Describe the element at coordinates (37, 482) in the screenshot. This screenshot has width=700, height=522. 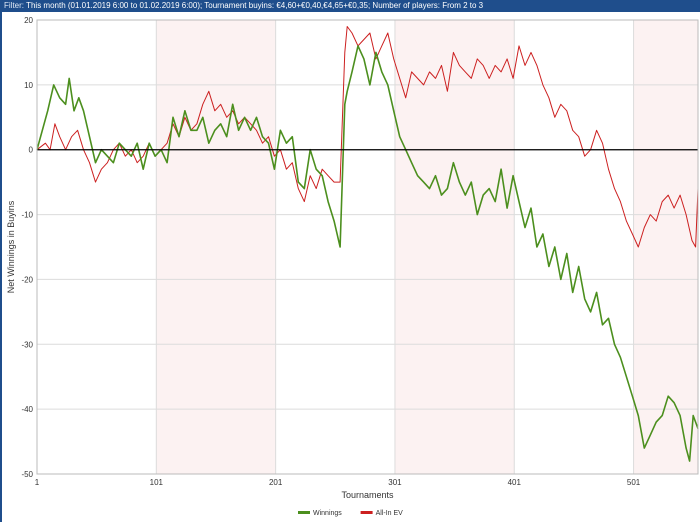
I see `x-tick-label: 1` at that location.